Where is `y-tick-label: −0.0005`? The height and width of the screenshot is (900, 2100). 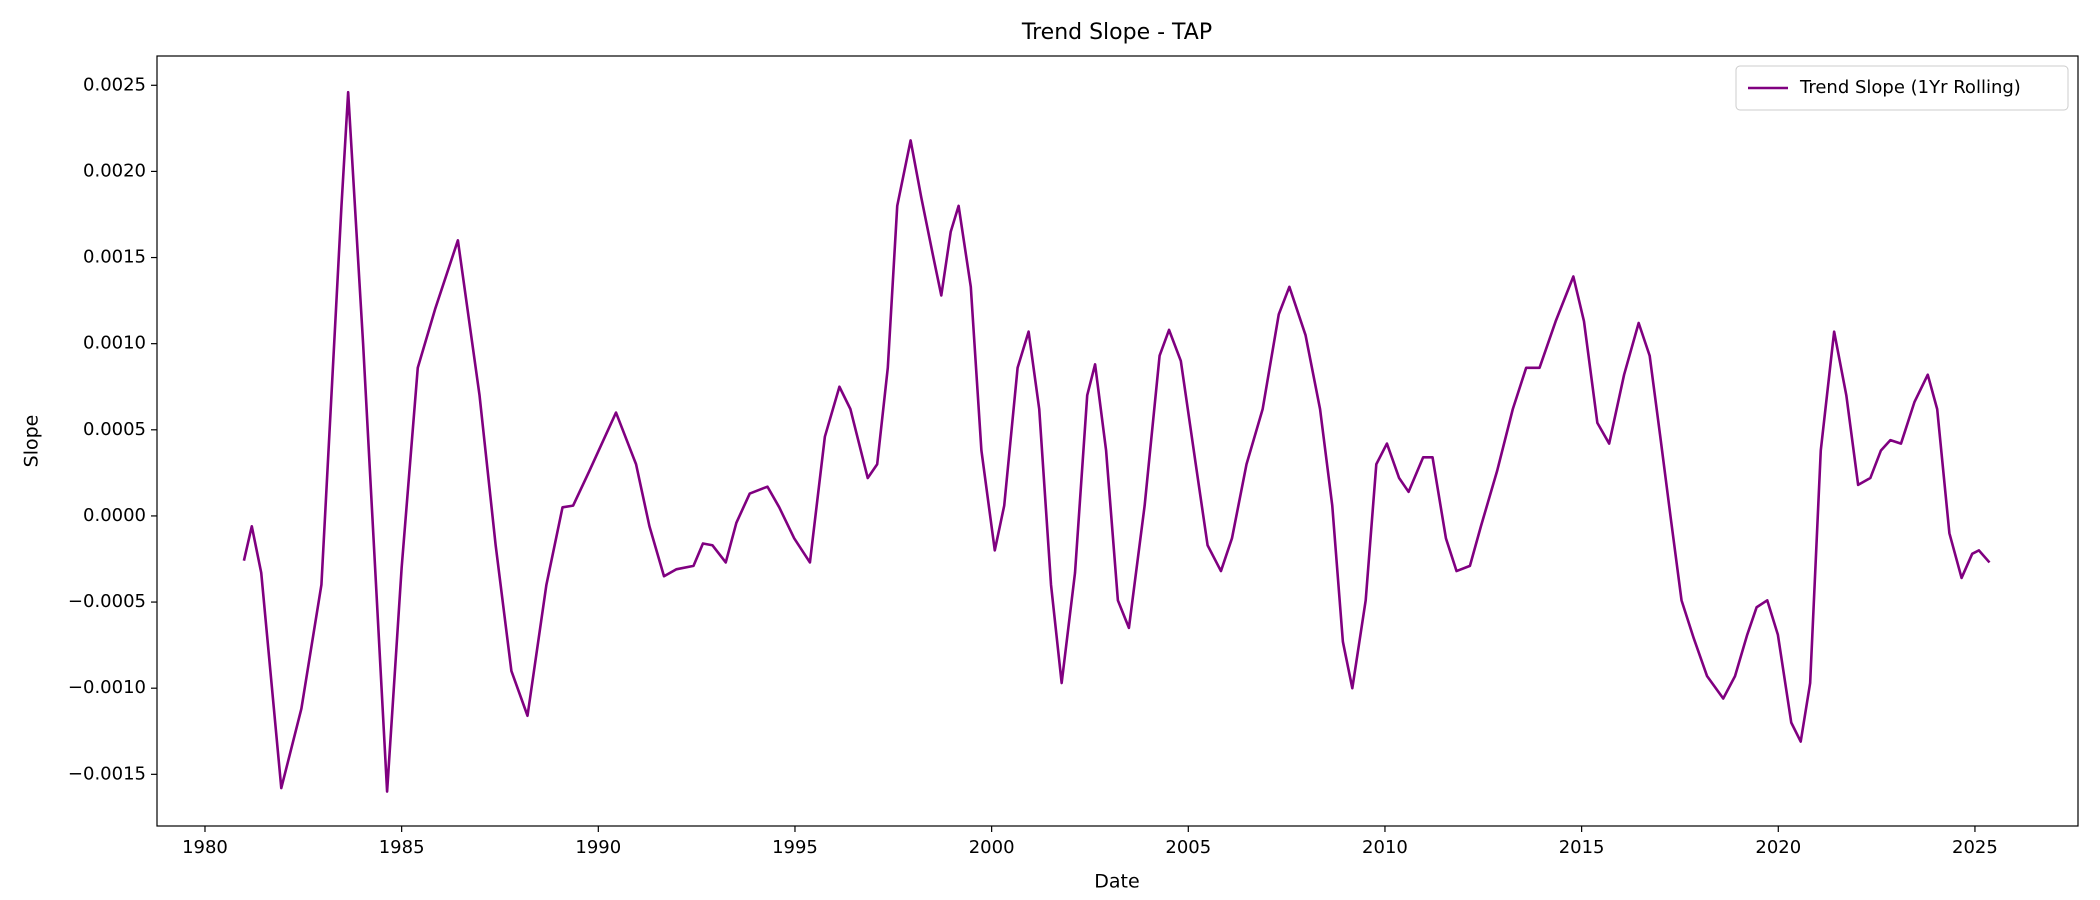
y-tick-label: −0.0005 is located at coordinates (107, 601).